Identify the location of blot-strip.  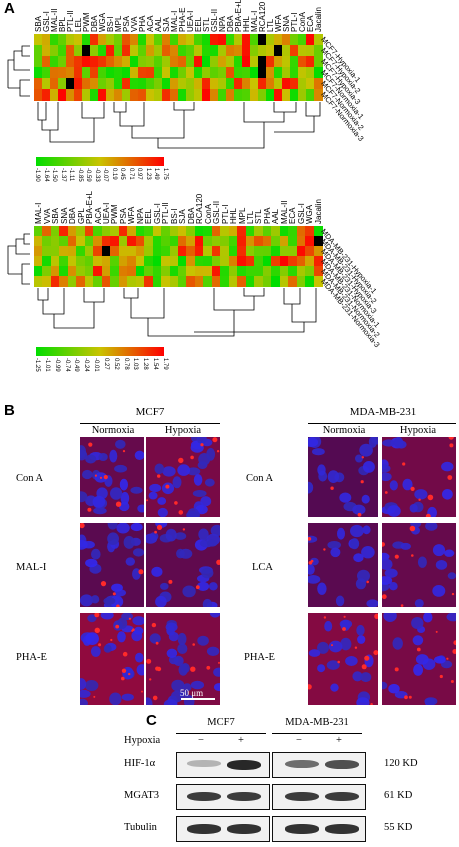
(223, 797).